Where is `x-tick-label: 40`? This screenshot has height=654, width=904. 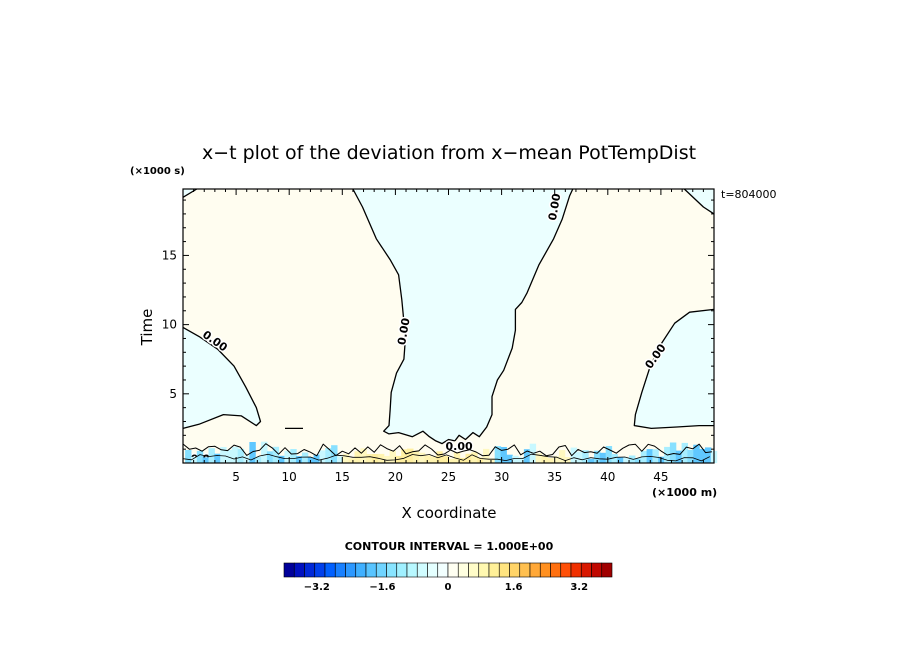
x-tick-label: 40 is located at coordinates (607, 477).